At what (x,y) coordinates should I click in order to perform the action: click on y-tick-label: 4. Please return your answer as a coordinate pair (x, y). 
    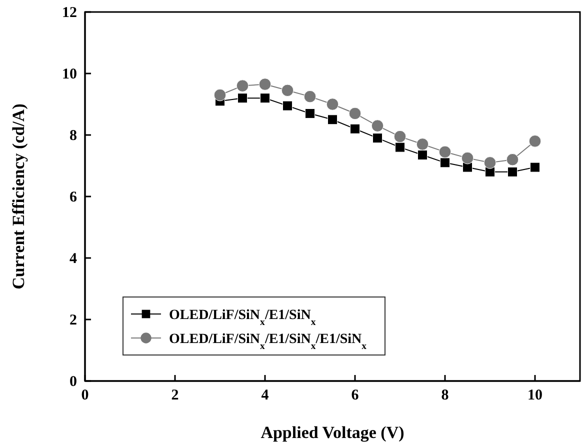
    Looking at the image, I should click on (74, 258).